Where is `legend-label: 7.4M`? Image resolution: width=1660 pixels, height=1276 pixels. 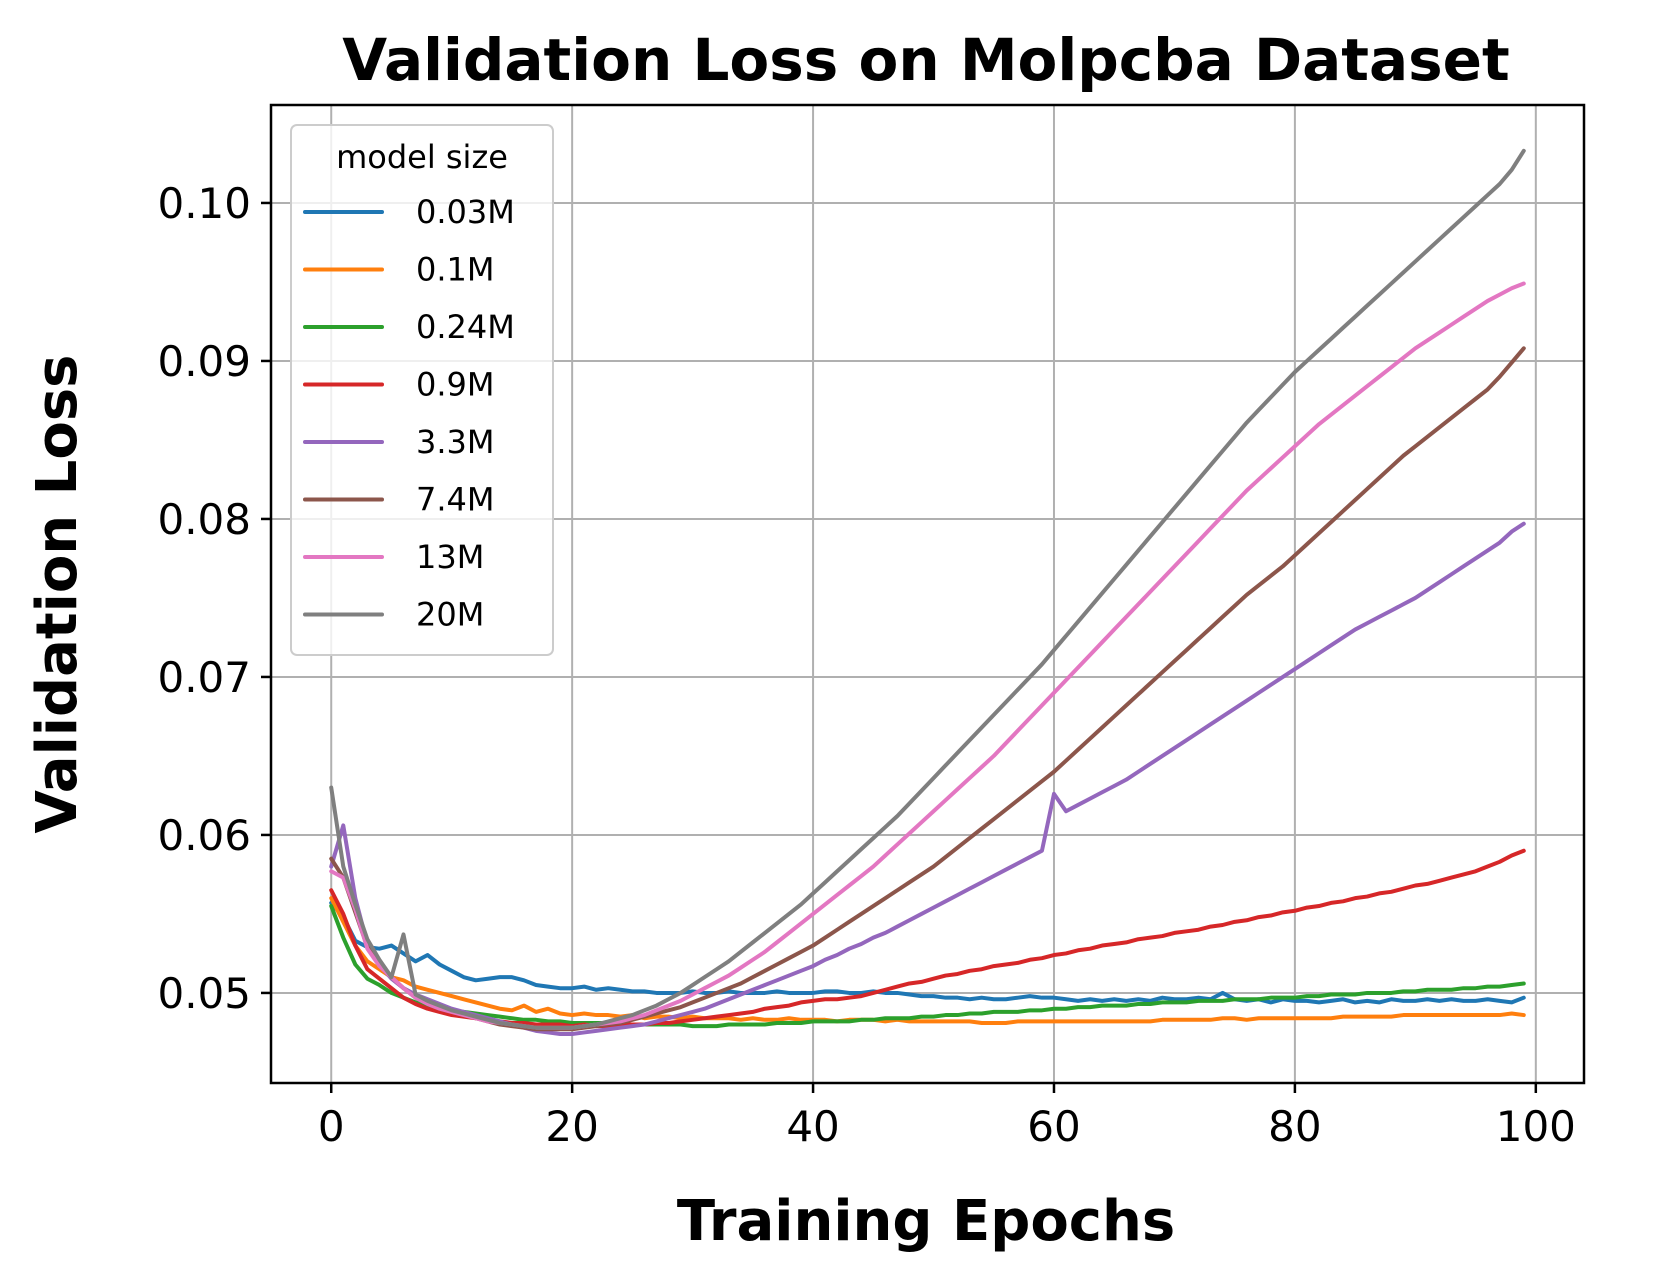
legend-label: 7.4M is located at coordinates (455, 500).